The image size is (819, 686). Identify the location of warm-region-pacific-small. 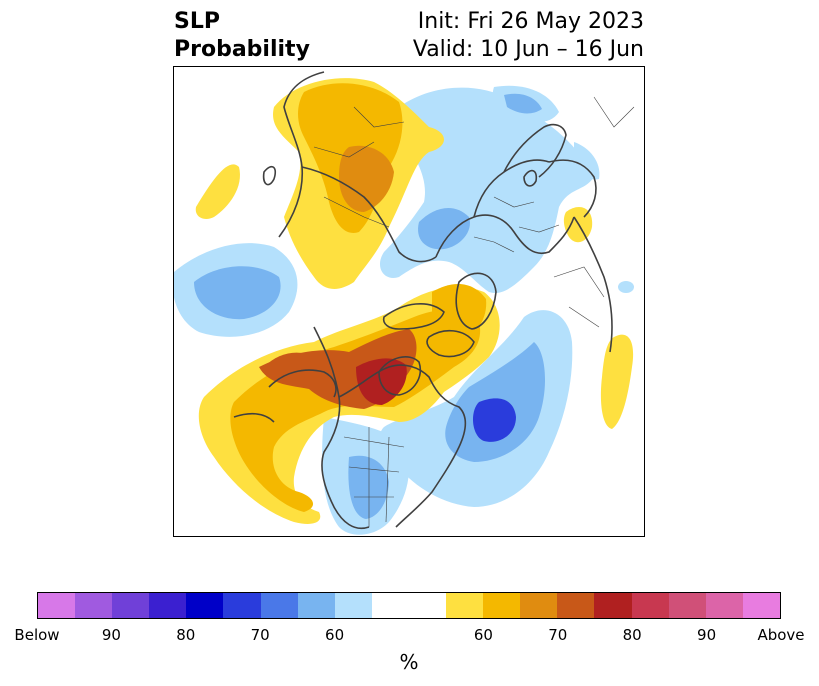
(217, 191).